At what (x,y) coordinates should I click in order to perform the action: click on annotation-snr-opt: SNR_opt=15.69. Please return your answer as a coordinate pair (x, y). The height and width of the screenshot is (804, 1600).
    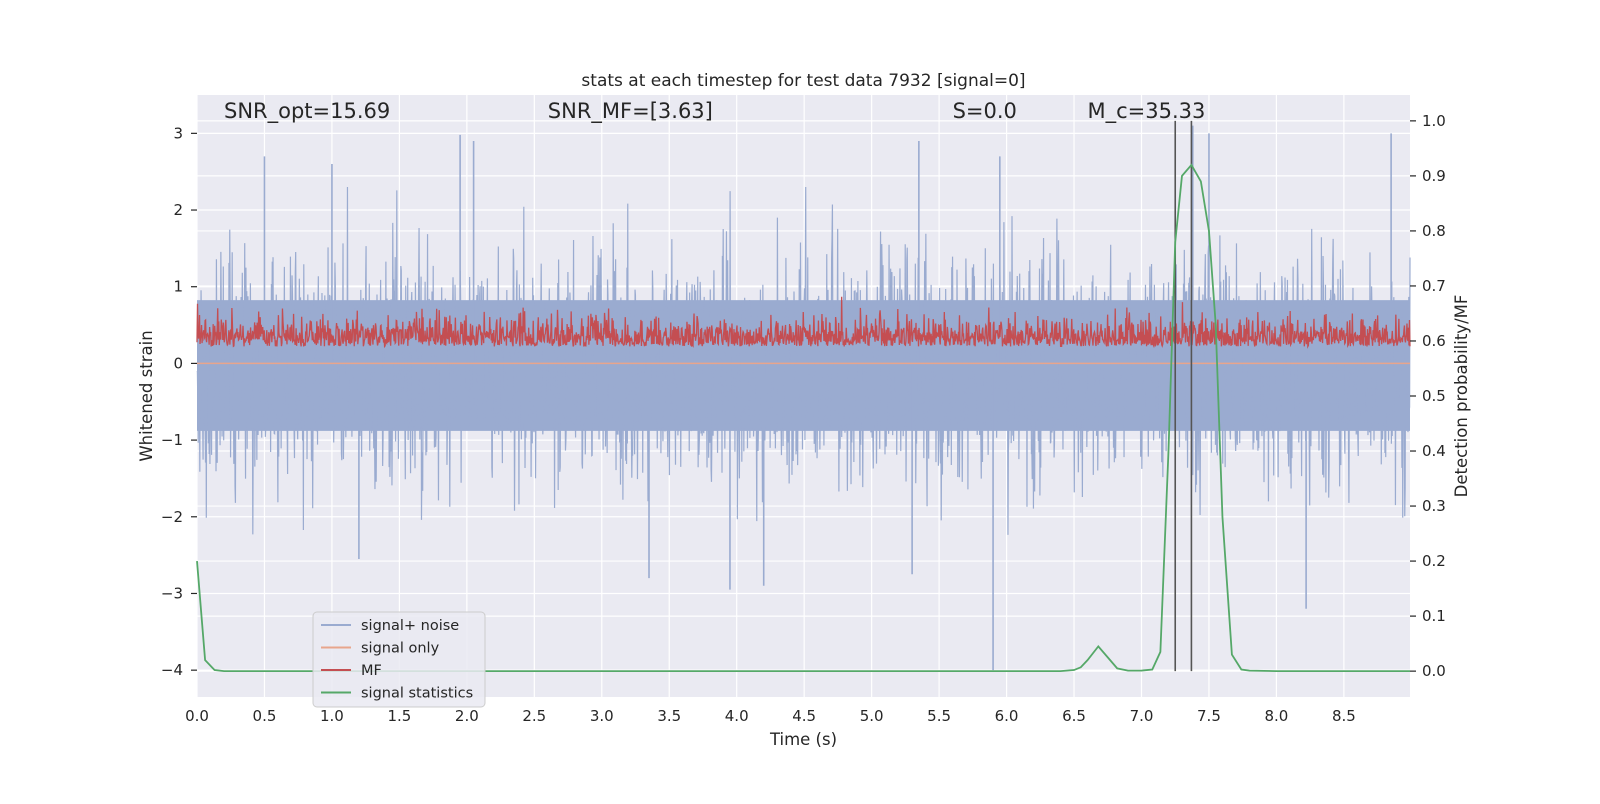
    Looking at the image, I should click on (307, 111).